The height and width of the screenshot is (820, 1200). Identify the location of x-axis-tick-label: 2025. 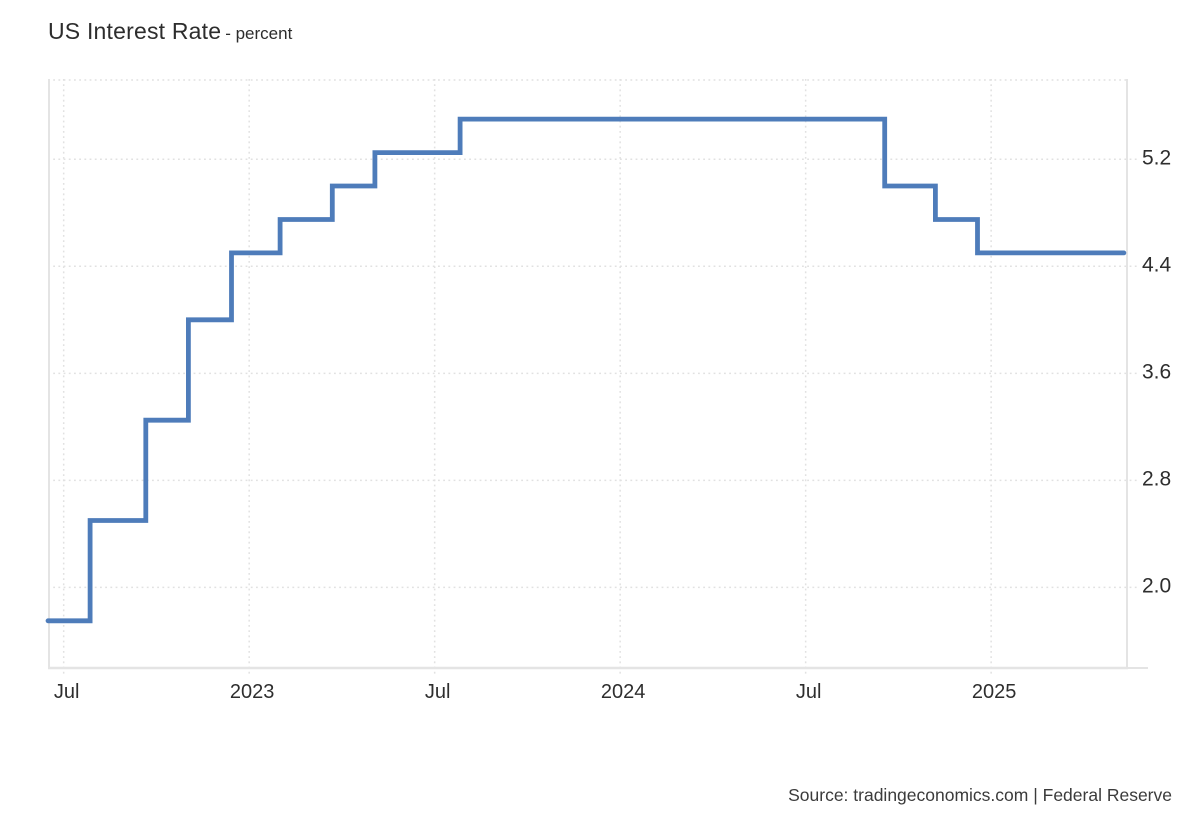
(994, 692).